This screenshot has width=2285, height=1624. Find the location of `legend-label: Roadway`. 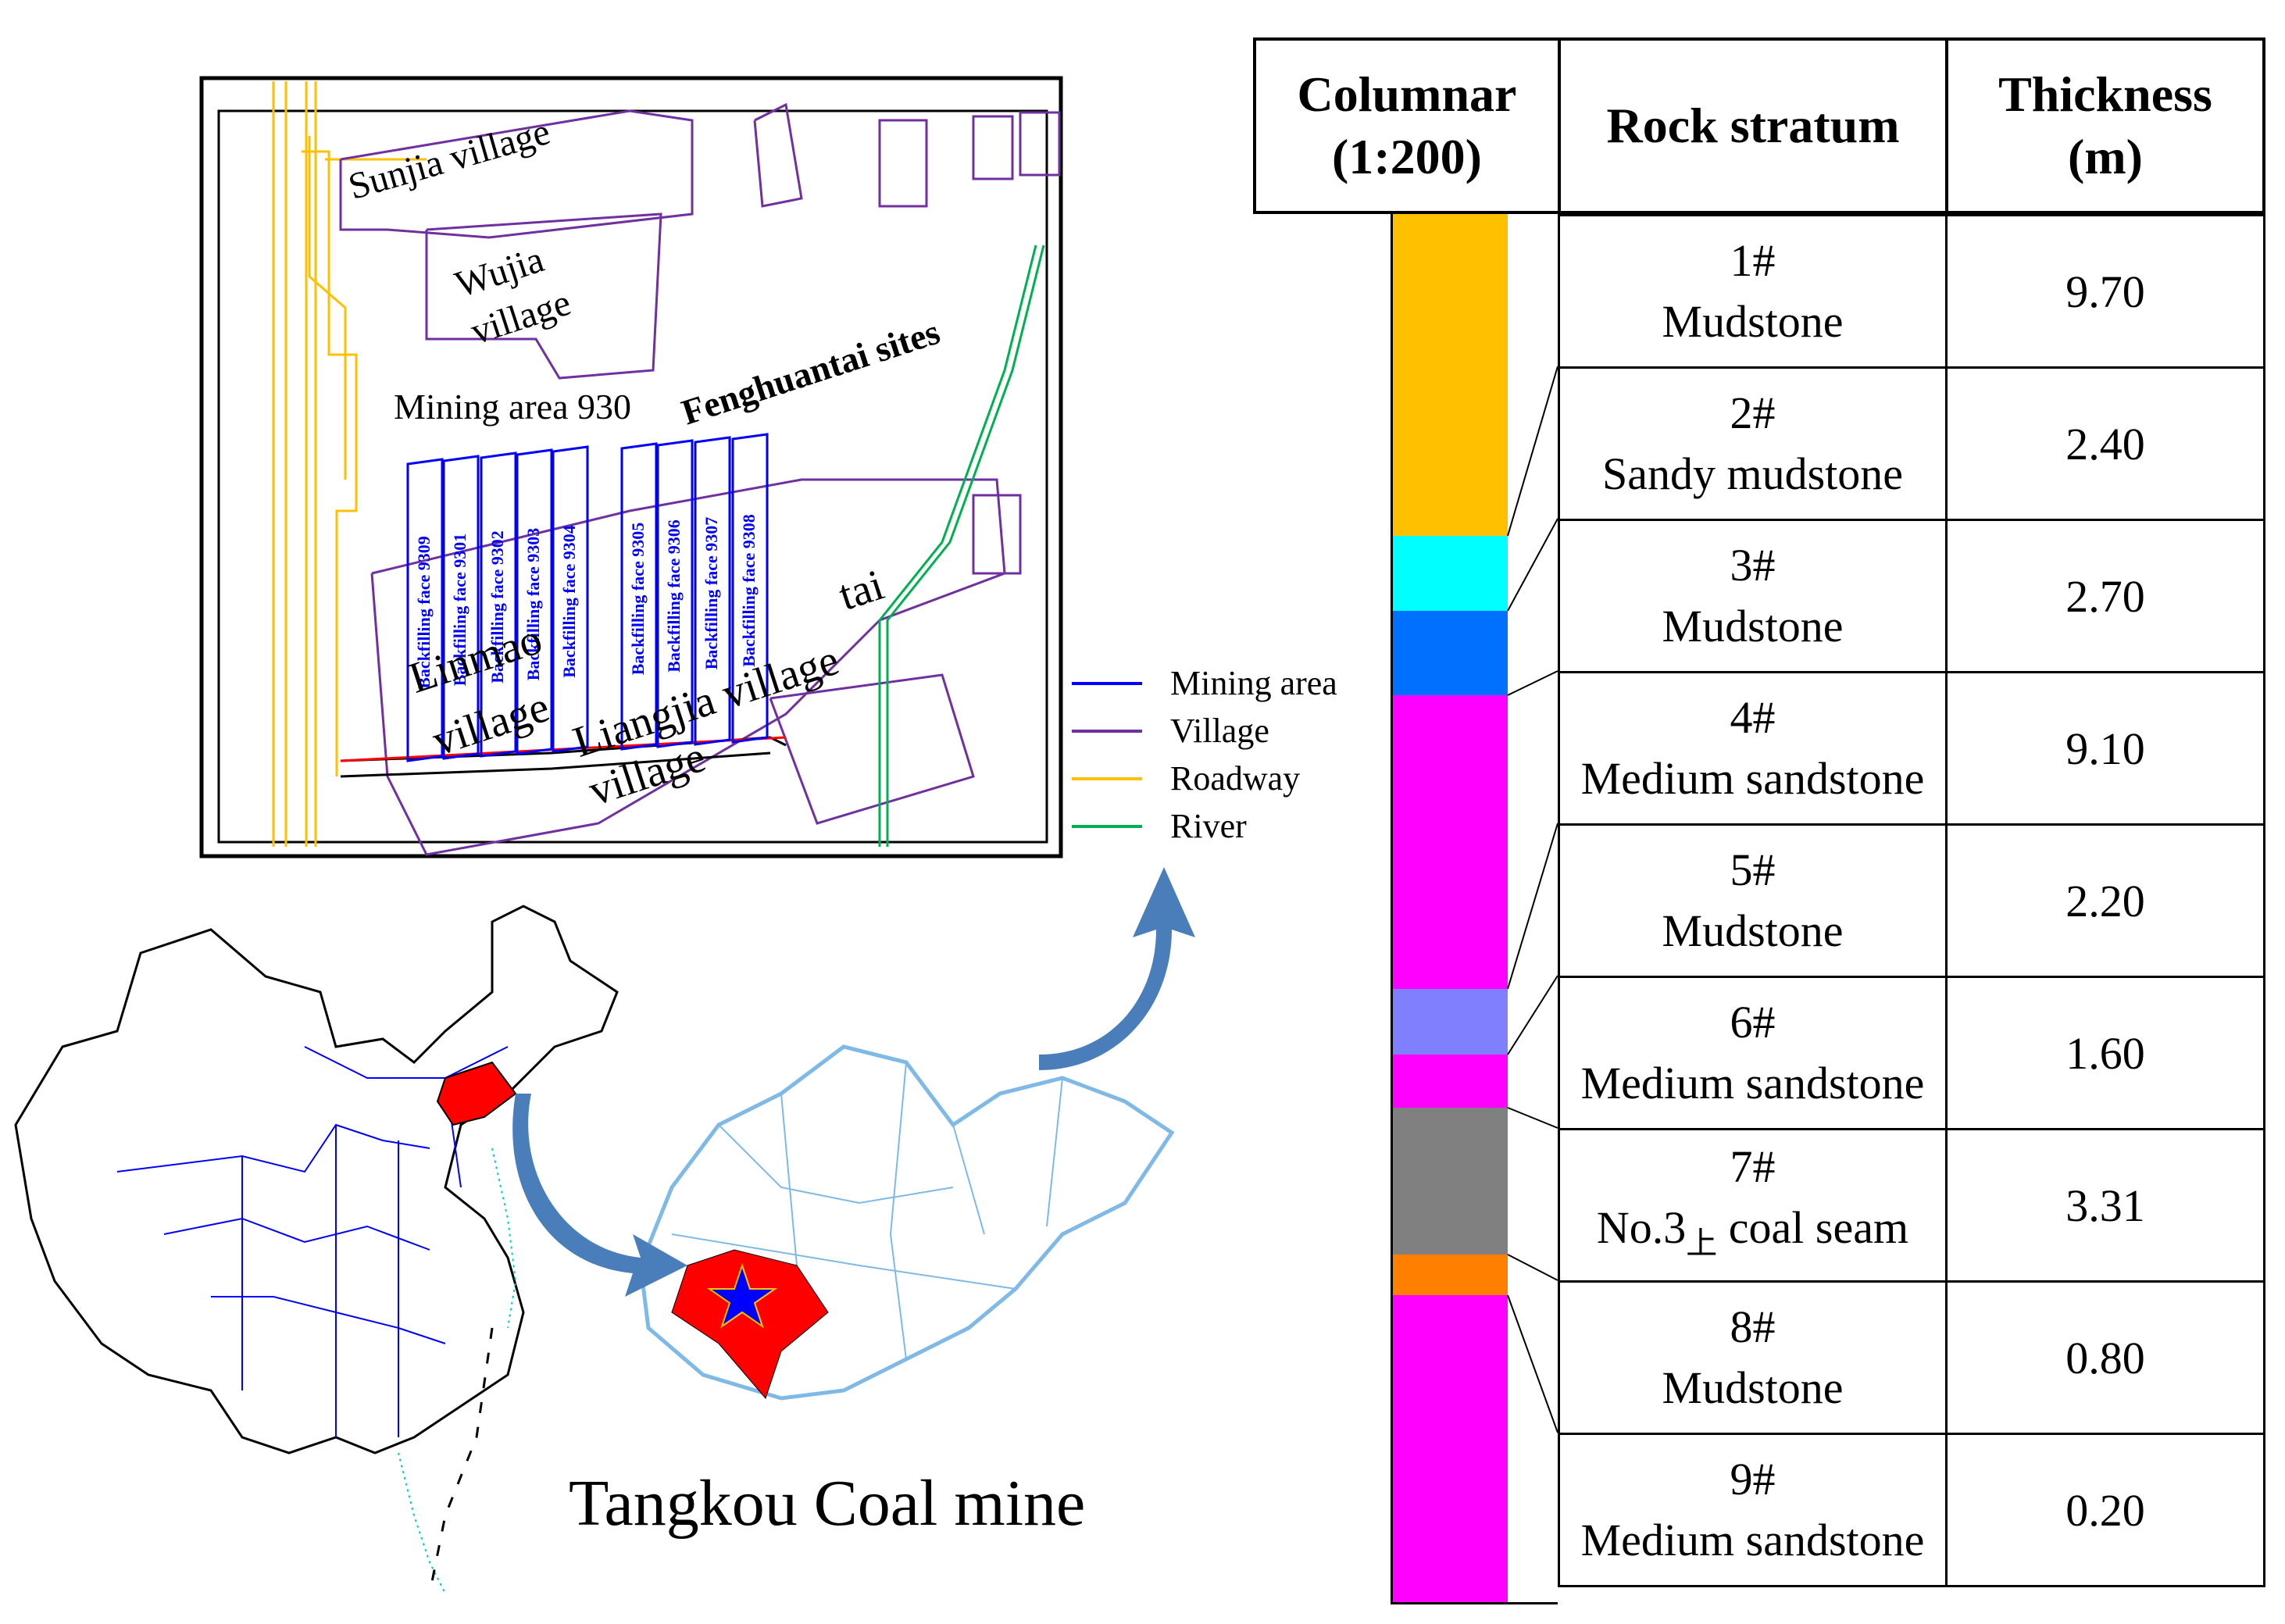

legend-label: Roadway is located at coordinates (1235, 778).